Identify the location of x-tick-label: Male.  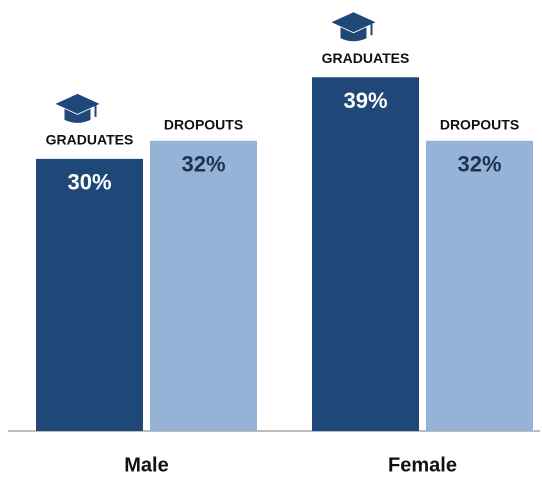
(146, 465).